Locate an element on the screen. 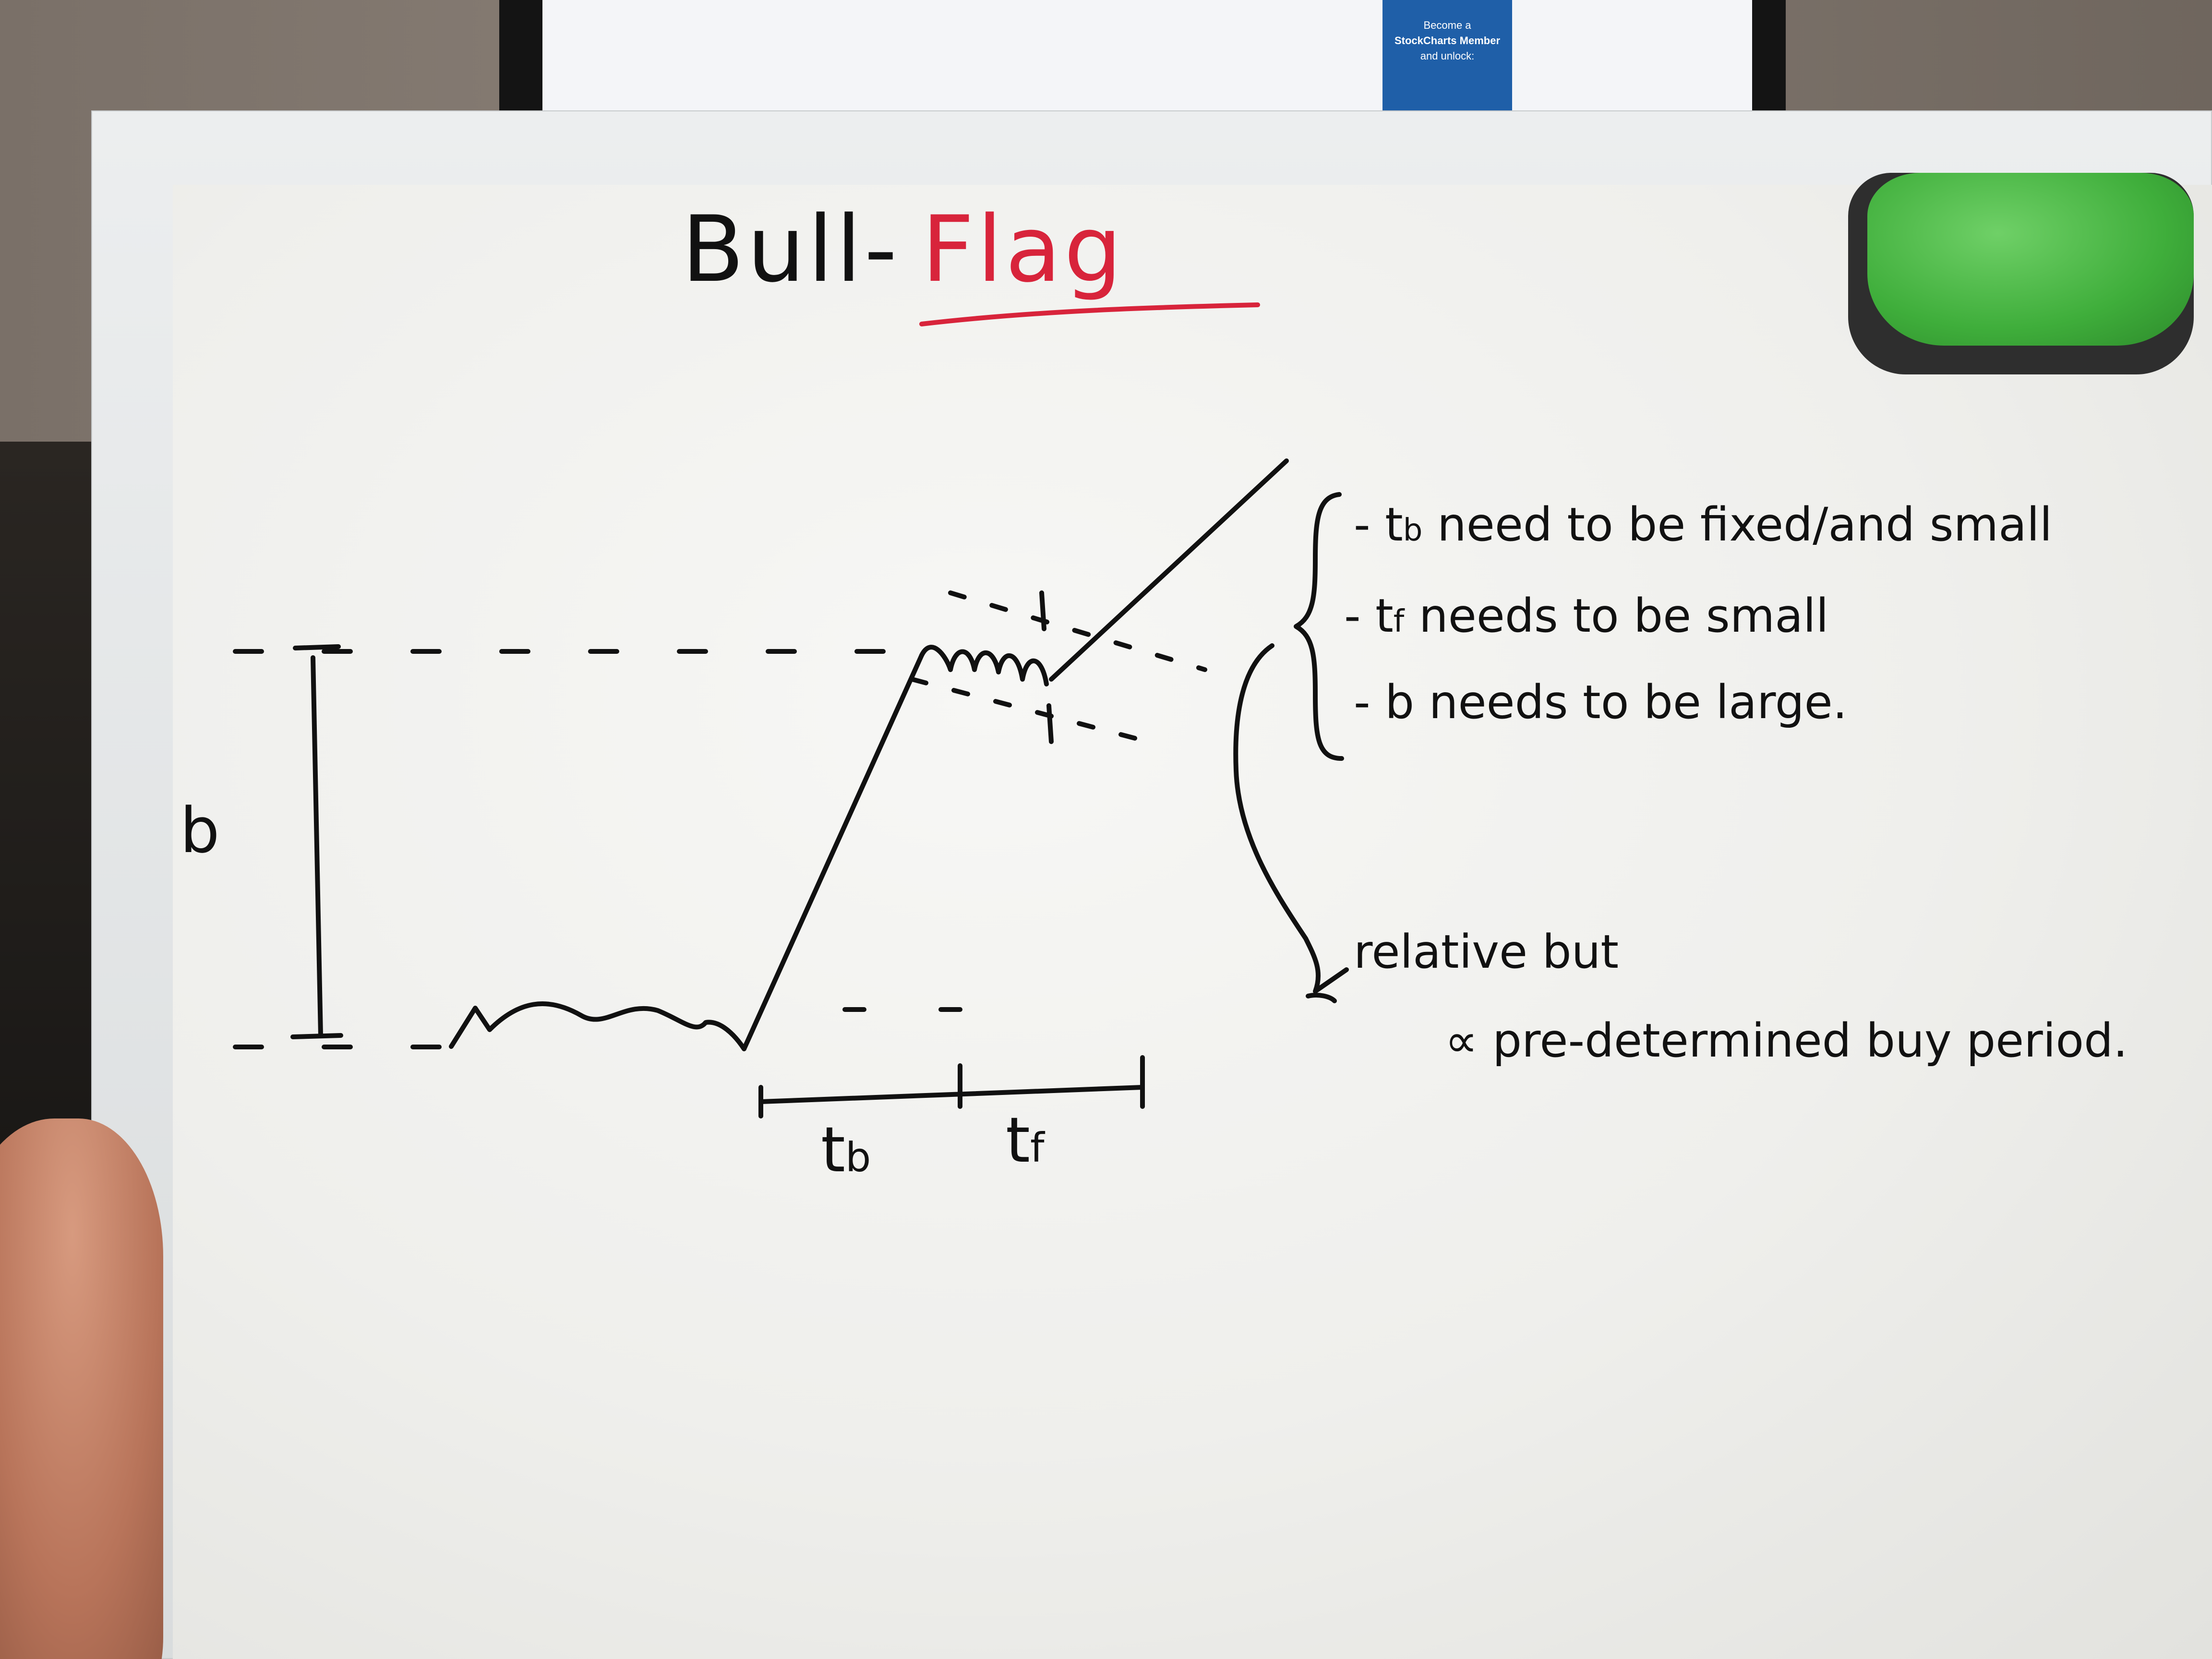 The width and height of the screenshot is (2212, 1659). note-tf-text: needs to be small is located at coordinates (1616, 616).